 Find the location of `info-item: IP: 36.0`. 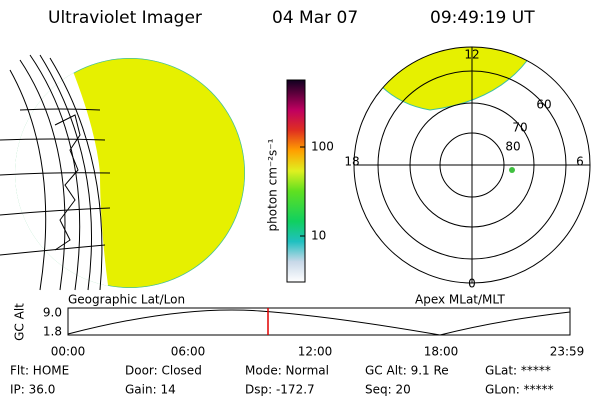

info-item: IP: 36.0 is located at coordinates (32, 390).